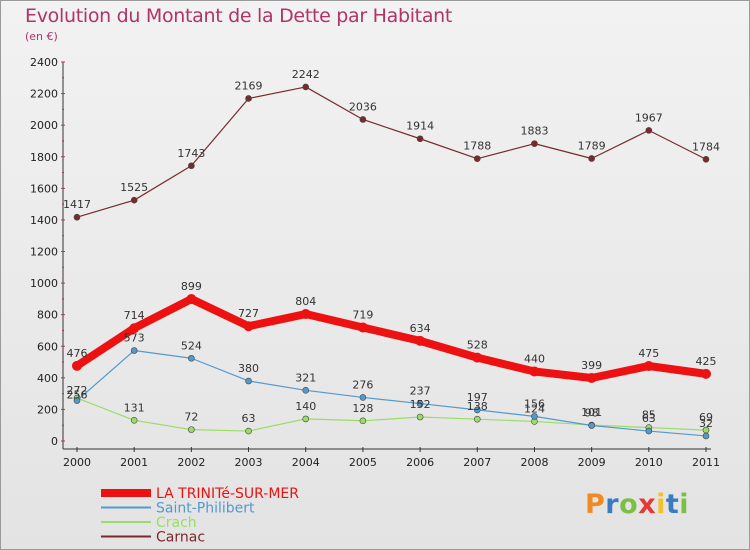 The image size is (750, 550). I want to click on y-tick-label: 1800, so click(44, 157).